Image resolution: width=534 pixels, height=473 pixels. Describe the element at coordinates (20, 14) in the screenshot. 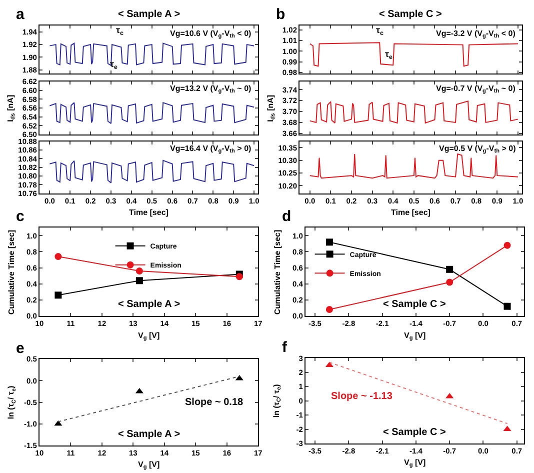

I see `chart-title: a` at that location.